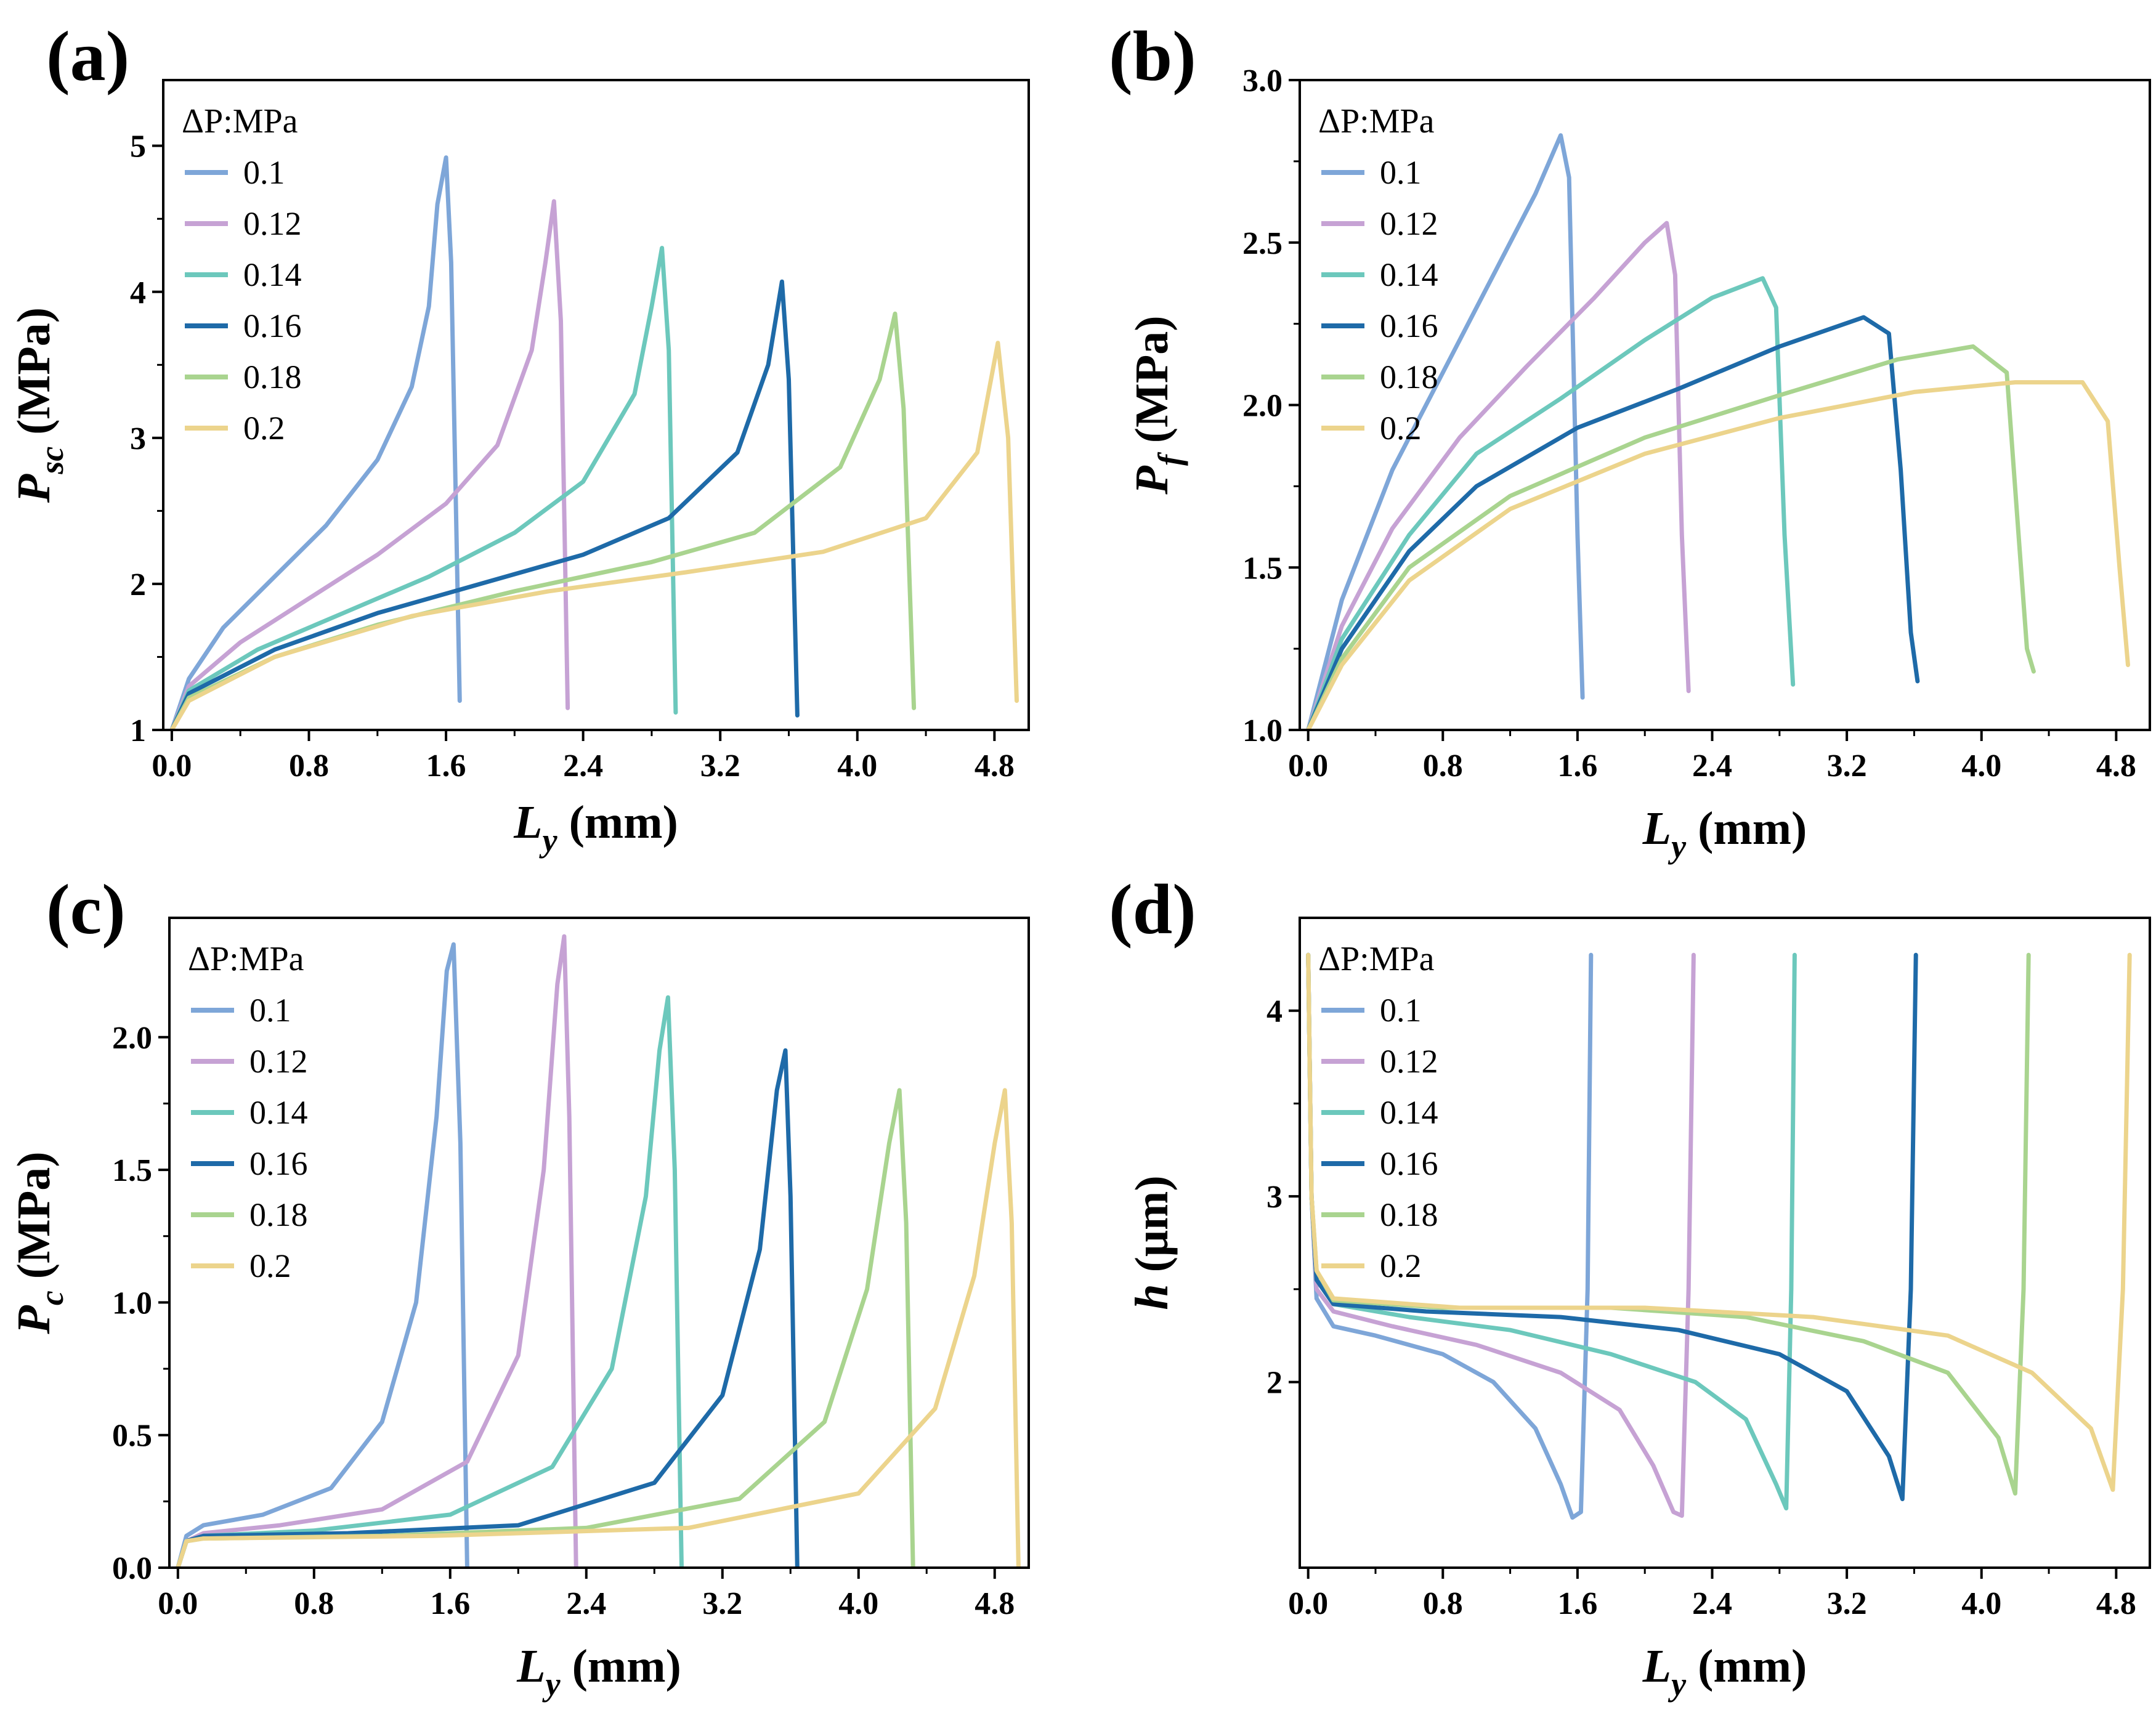  I want to click on panel-label: (c), so click(86, 910).